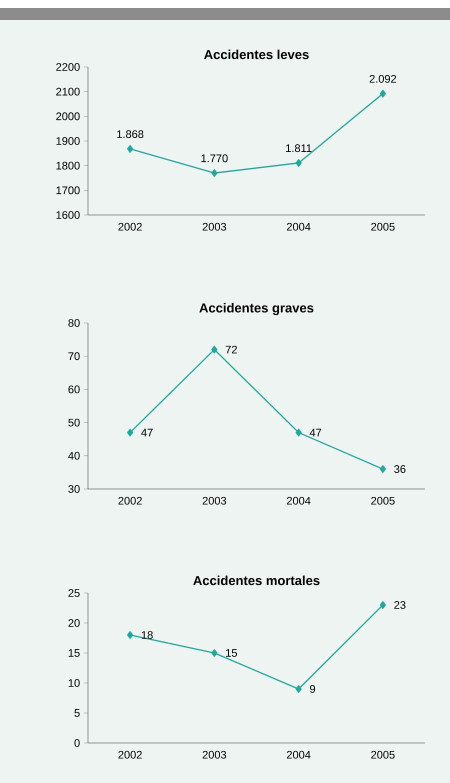  I want to click on chart-title: Accidentes mortales, so click(256, 581).